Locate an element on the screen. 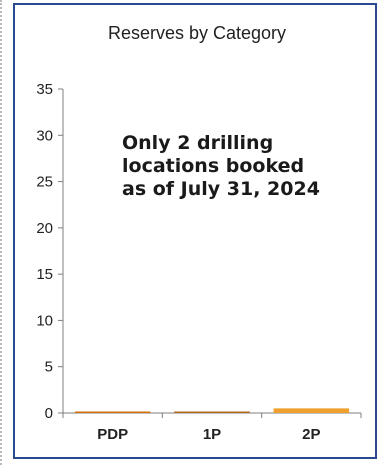  x-axis: PDP 1P 2P is located at coordinates (212, 427).